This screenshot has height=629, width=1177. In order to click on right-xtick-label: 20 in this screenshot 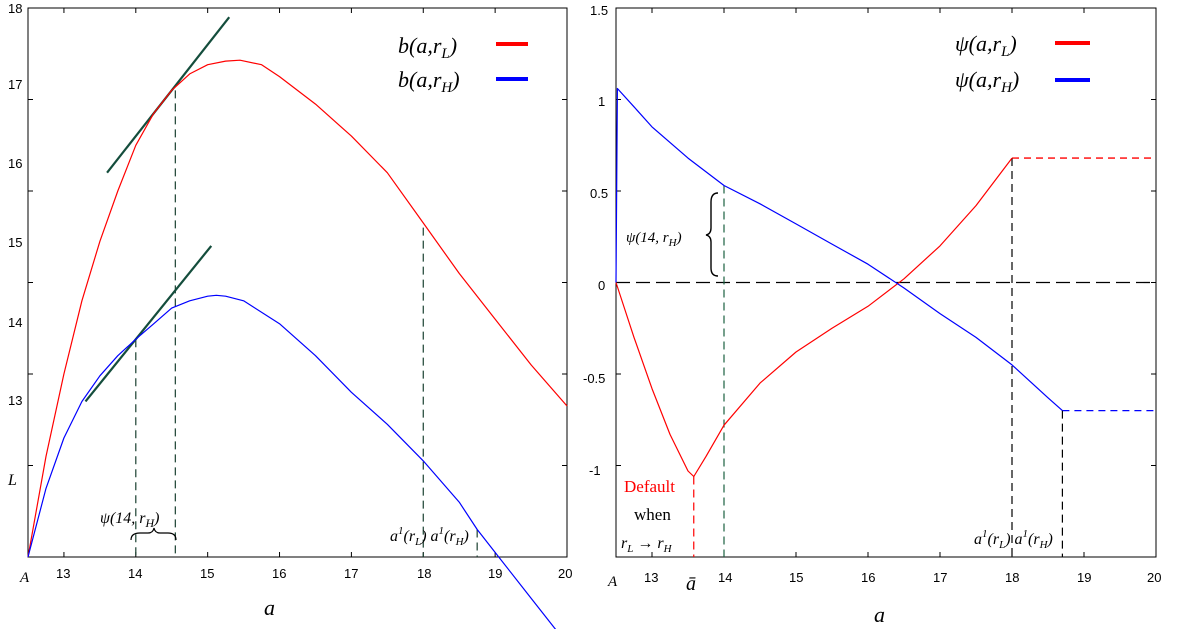, I will do `click(1154, 577)`.